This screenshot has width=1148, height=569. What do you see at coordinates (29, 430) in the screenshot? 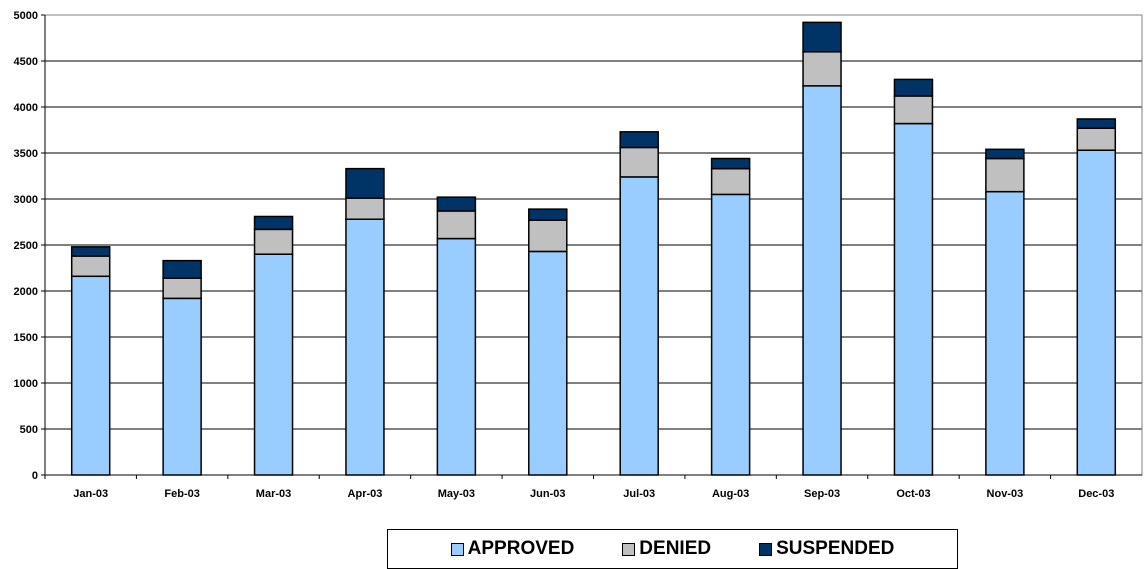
I see `y-tick-label: 500` at bounding box center [29, 430].